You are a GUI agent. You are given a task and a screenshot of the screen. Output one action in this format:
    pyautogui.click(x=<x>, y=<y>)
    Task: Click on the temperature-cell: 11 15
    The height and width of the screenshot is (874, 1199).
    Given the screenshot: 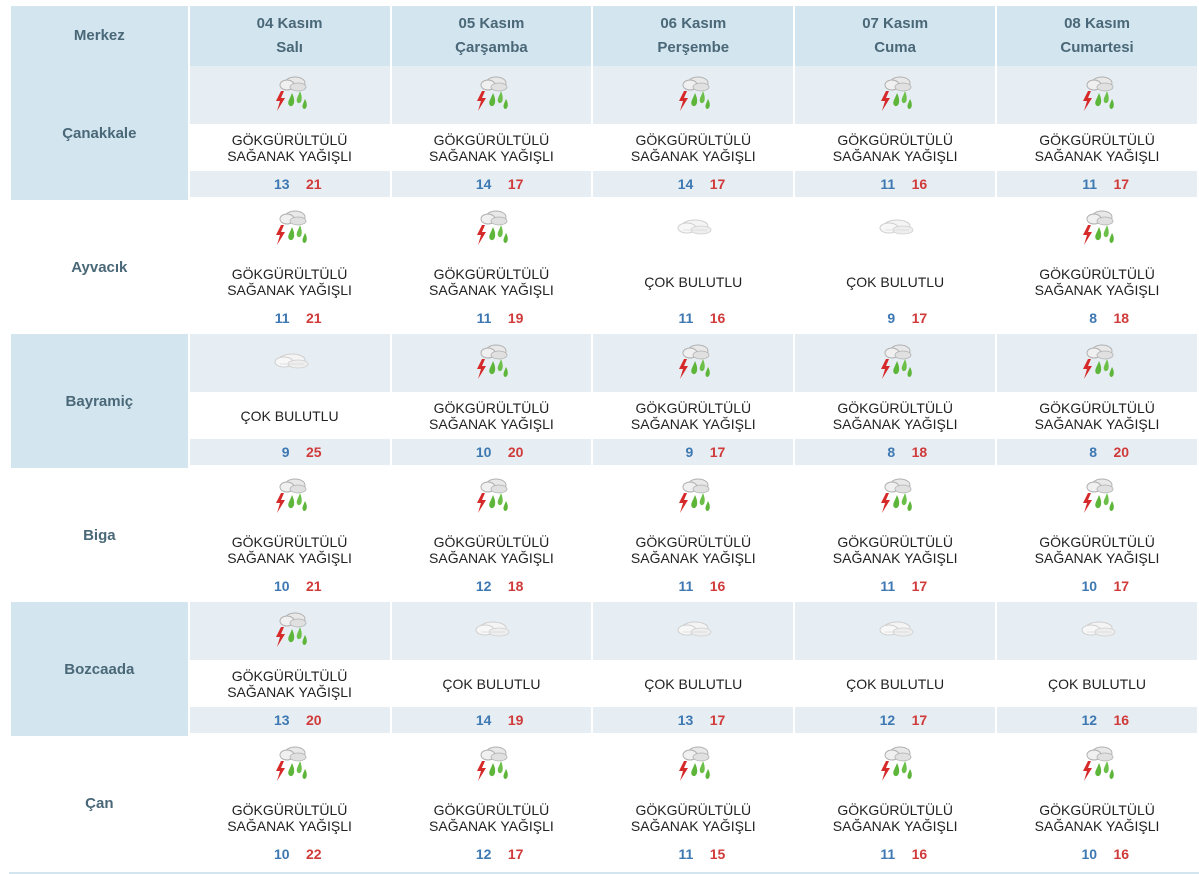 What is the action you would take?
    pyautogui.click(x=693, y=855)
    